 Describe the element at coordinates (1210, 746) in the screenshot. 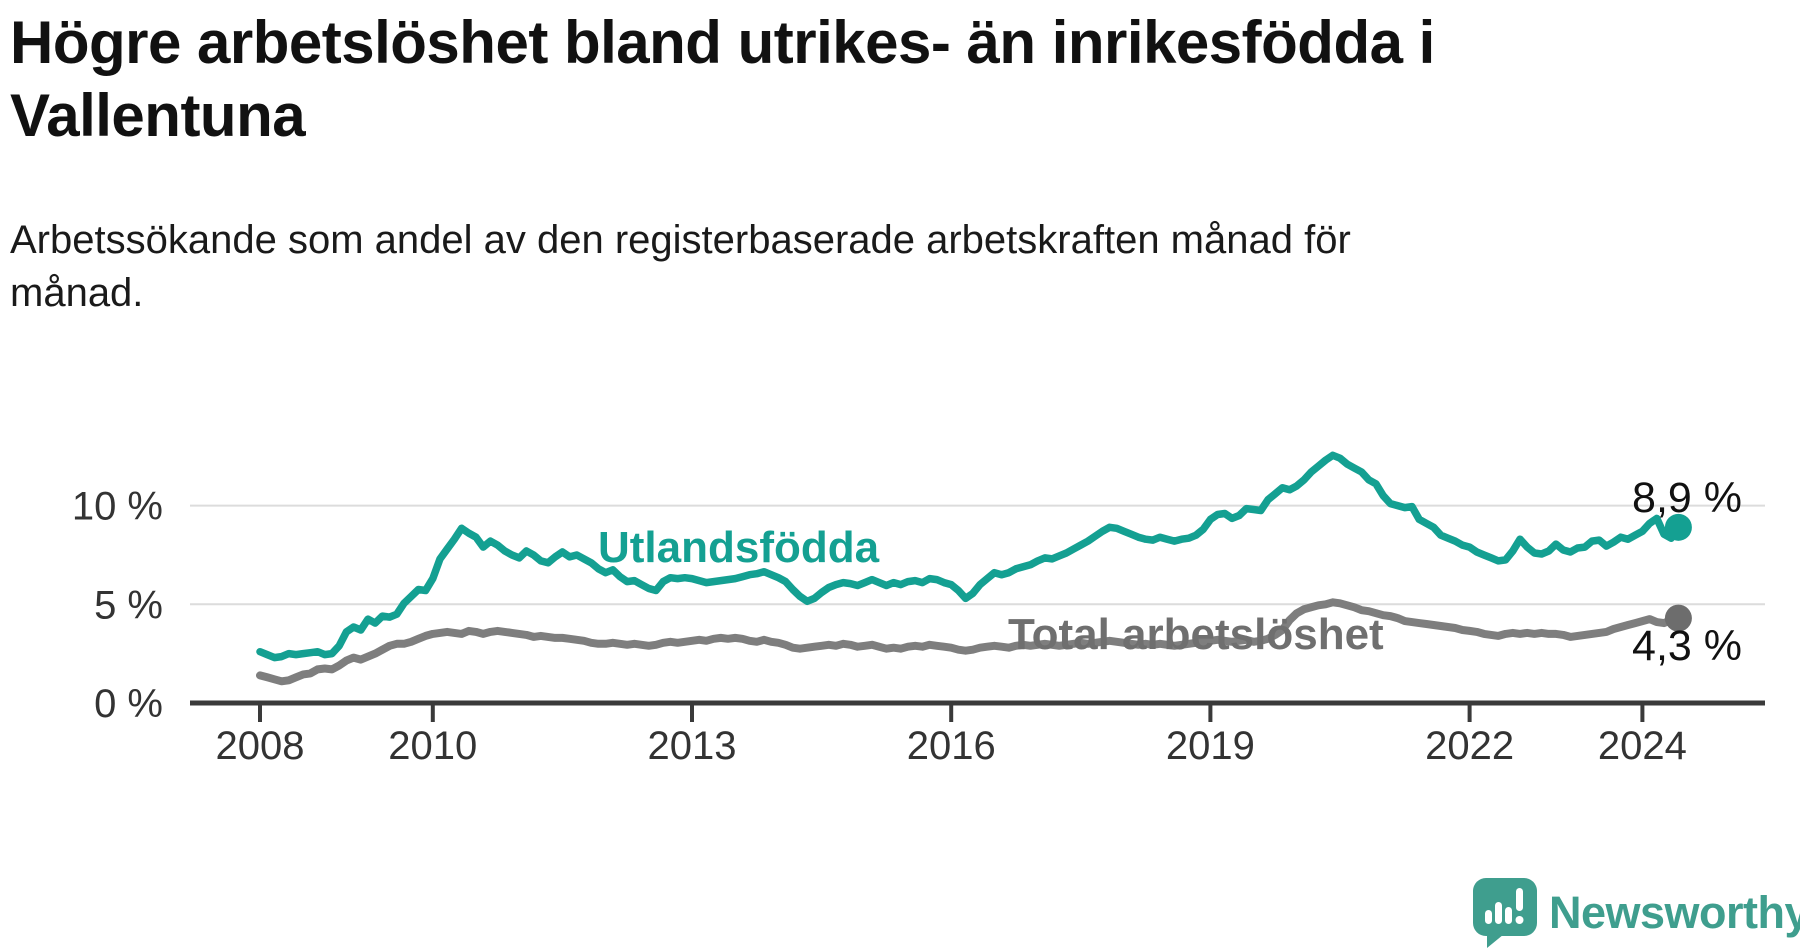

I see `x-tick-label-2019: 2019` at that location.